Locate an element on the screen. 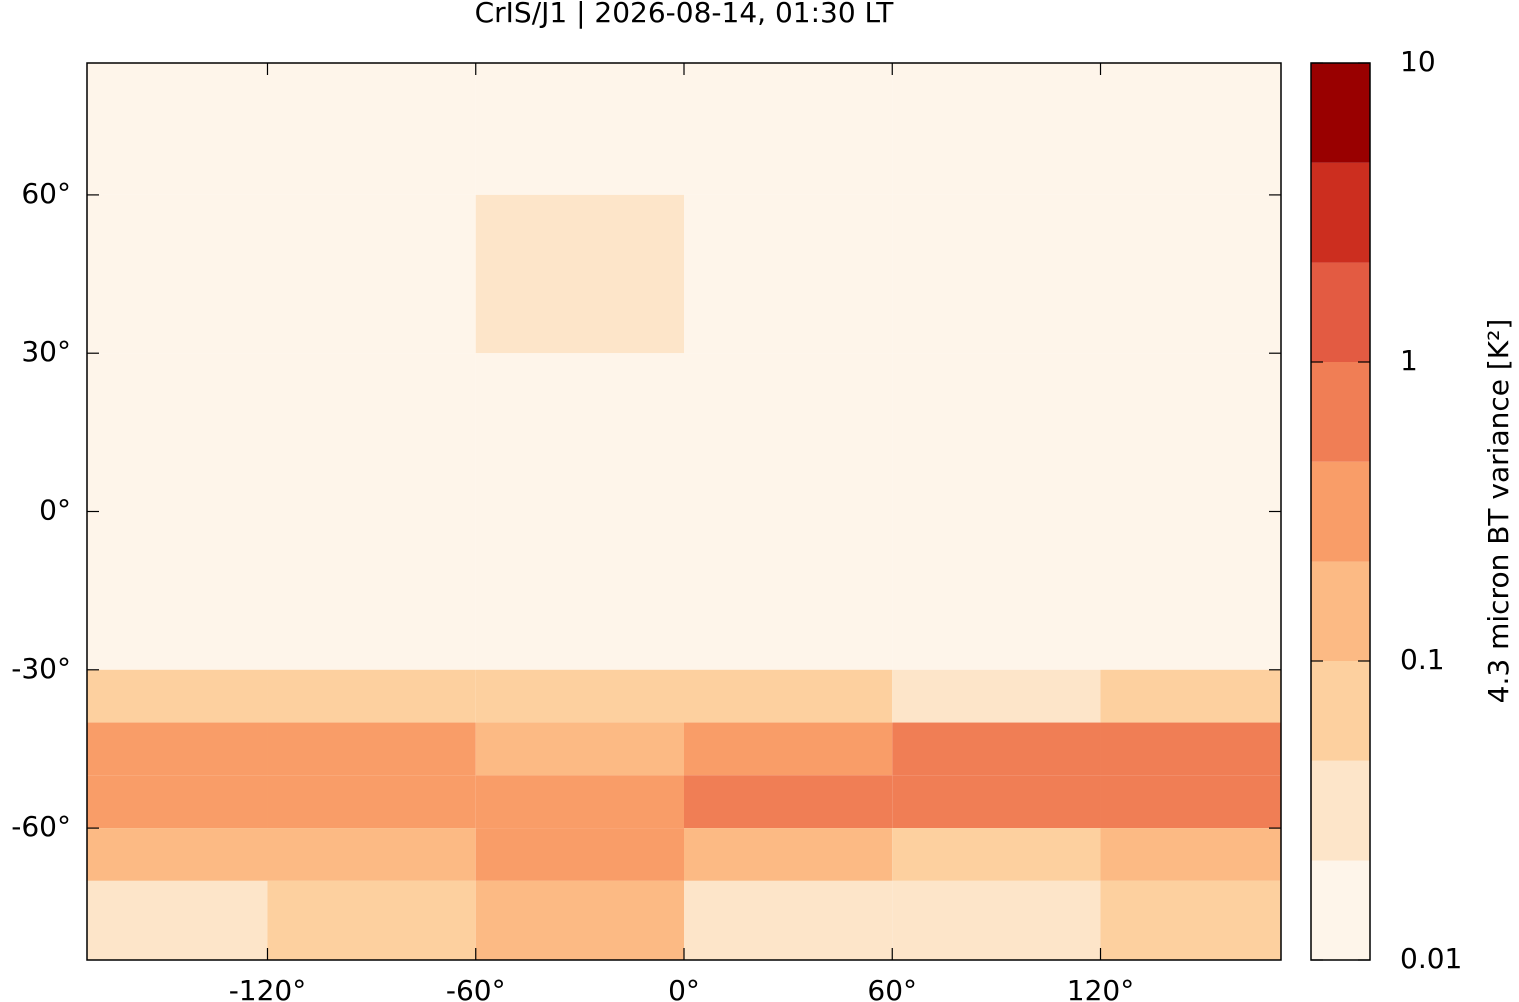 This screenshot has height=1002, width=1519. chart-title: CrIS/J1 | 2026-08-14, 01:30 LT is located at coordinates (685, 14).